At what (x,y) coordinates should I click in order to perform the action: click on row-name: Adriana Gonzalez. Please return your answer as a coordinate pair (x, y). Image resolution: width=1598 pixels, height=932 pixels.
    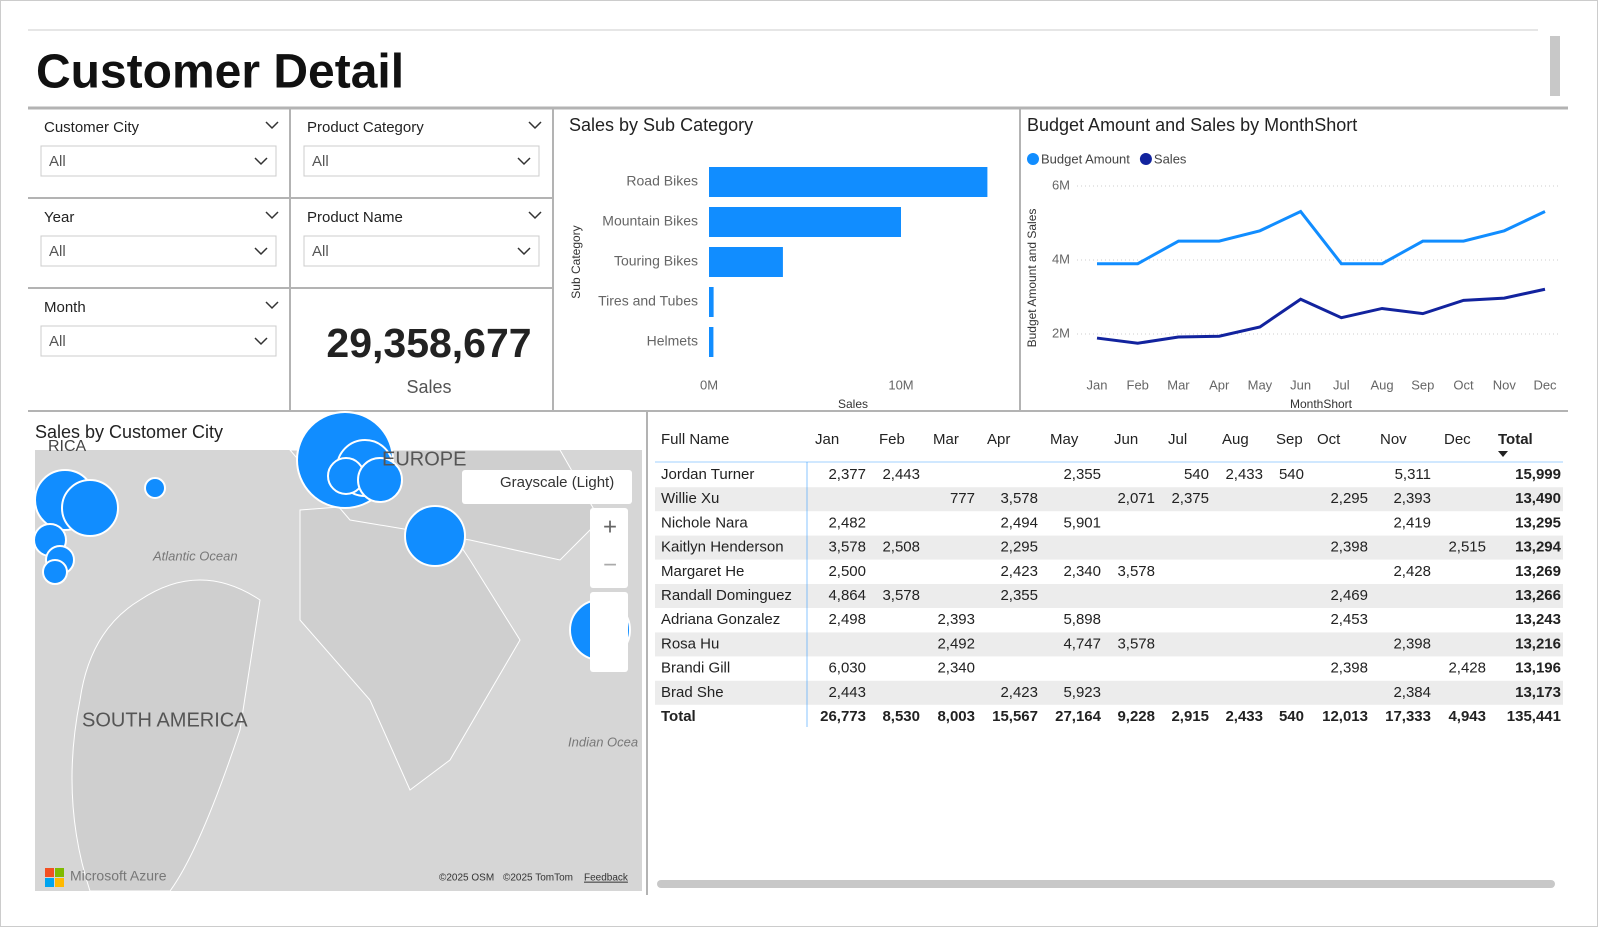
    Looking at the image, I should click on (720, 619).